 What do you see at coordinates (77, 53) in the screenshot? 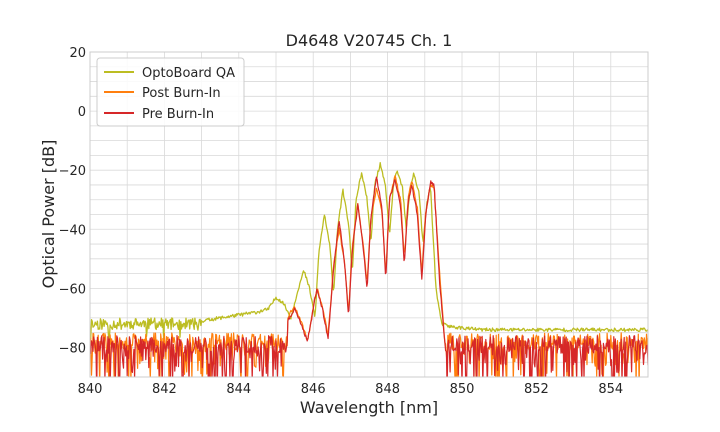
I see `y-tick-label: 20` at bounding box center [77, 53].